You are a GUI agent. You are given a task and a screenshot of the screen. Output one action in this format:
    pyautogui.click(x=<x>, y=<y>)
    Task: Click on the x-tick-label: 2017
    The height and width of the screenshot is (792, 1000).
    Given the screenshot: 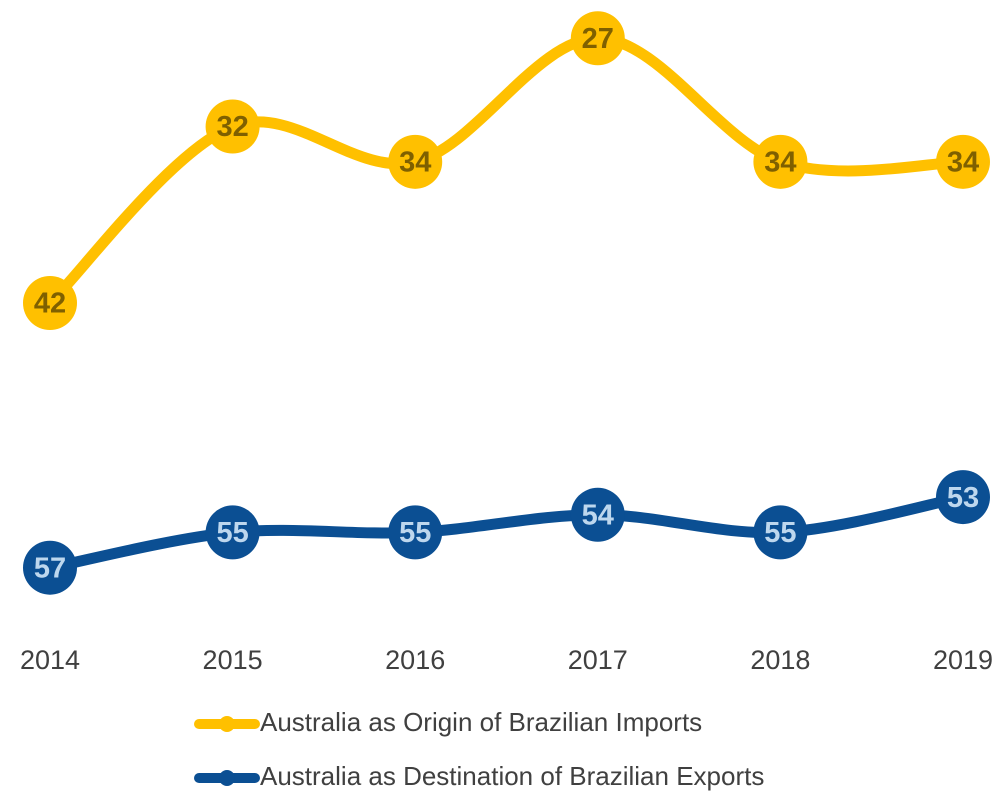 What is the action you would take?
    pyautogui.click(x=598, y=660)
    